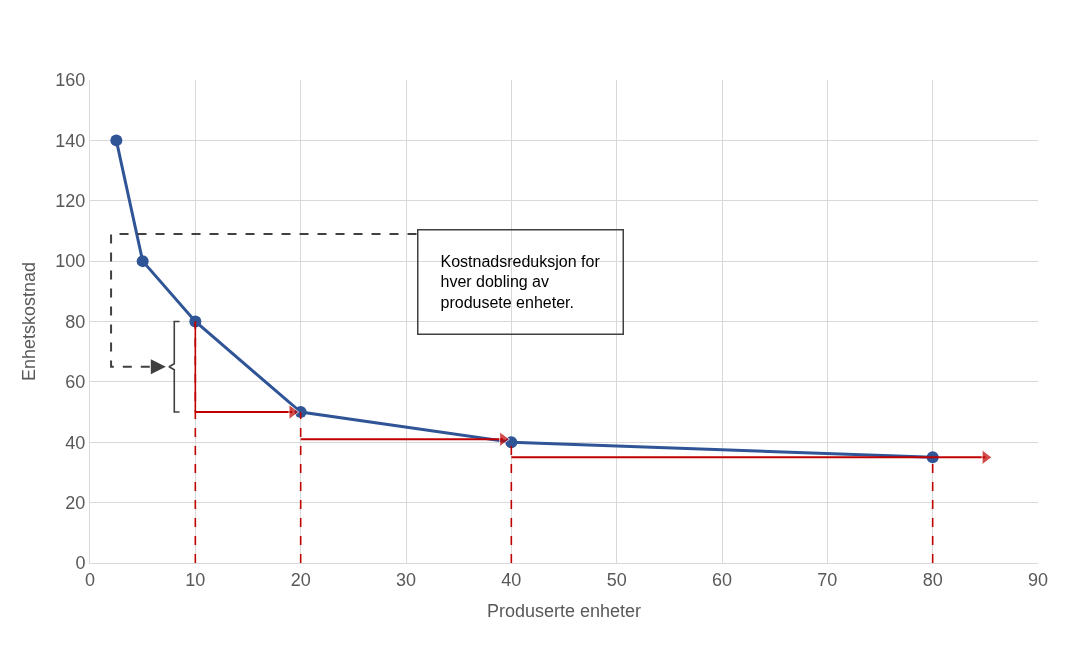 This screenshot has height=653, width=1068. I want to click on x-tick-label: 90, so click(1038, 579).